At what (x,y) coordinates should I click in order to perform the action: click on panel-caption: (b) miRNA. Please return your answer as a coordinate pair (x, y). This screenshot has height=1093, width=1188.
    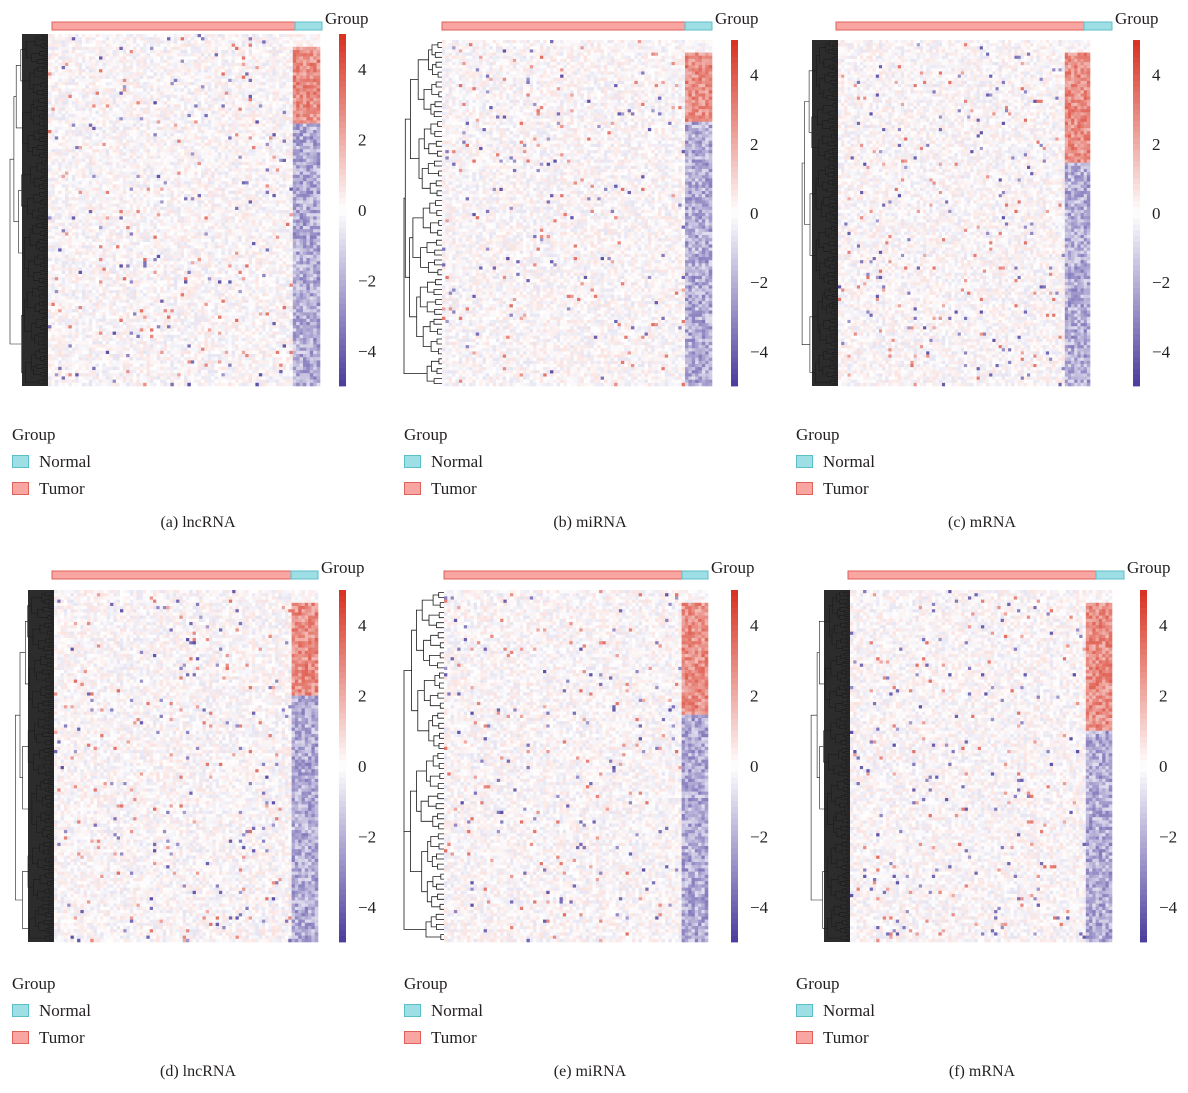
    Looking at the image, I should click on (590, 523).